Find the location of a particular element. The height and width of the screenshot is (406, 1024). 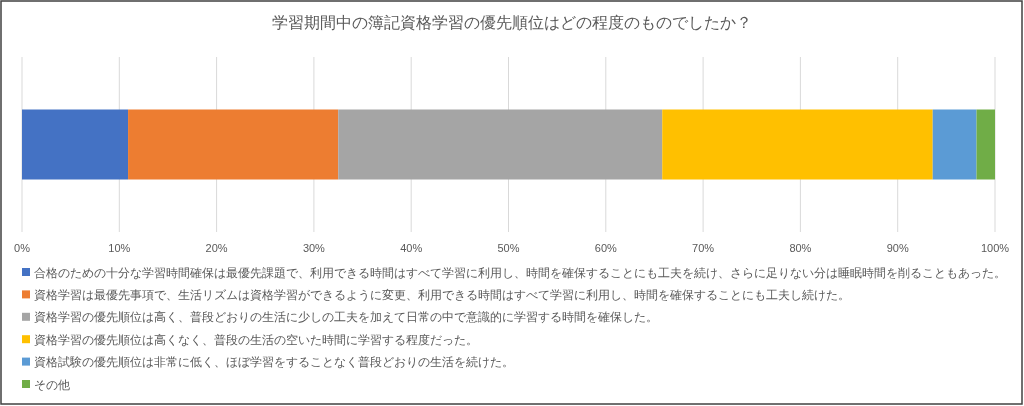

x-tick-label: 80% is located at coordinates (800, 248).